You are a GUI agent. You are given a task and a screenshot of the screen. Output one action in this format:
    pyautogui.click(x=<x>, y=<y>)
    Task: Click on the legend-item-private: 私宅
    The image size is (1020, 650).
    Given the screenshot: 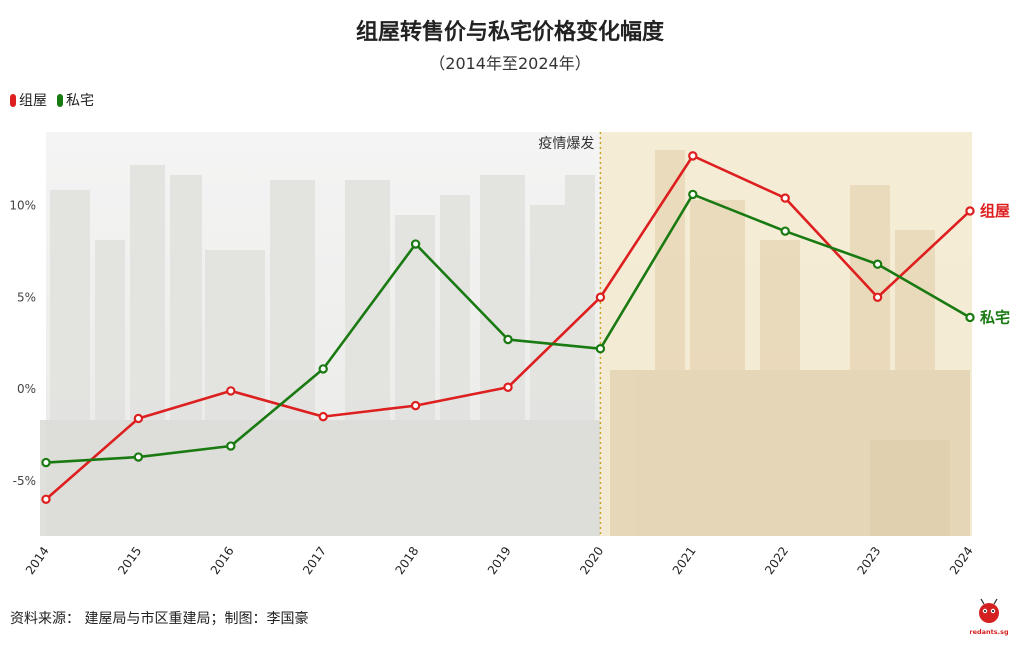 What is the action you would take?
    pyautogui.click(x=75, y=100)
    